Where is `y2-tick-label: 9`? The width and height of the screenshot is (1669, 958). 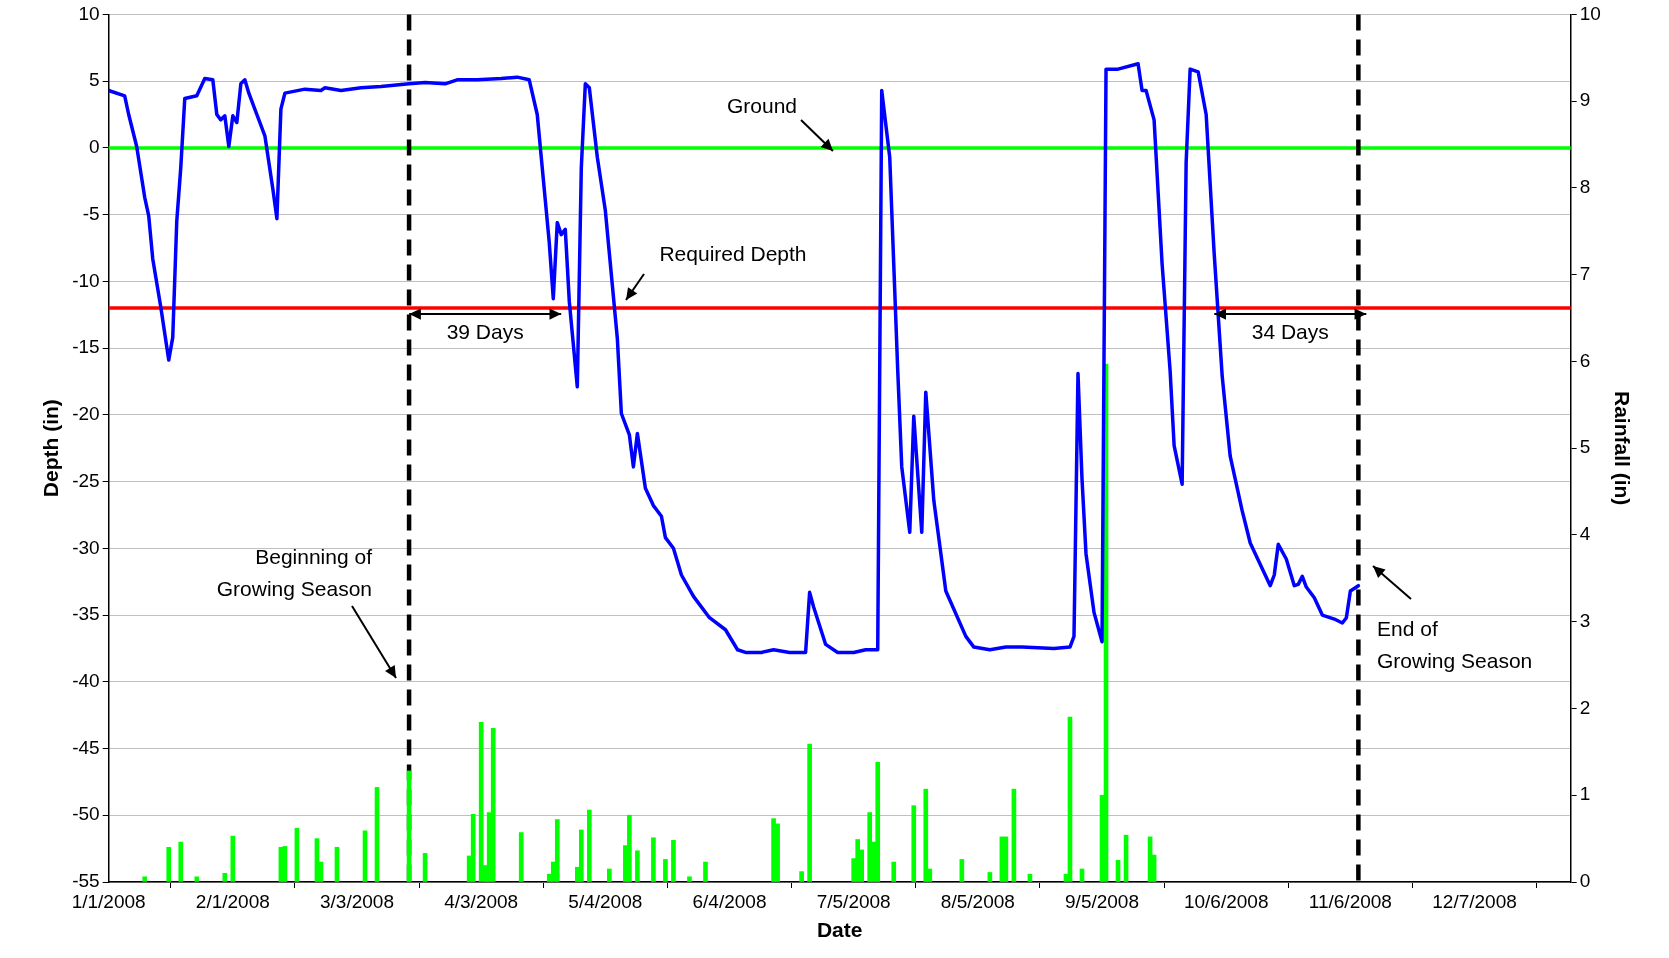 y2-tick-label: 9 is located at coordinates (1585, 100).